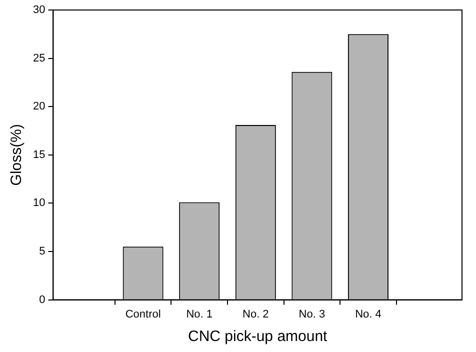  What do you see at coordinates (199, 314) in the screenshot?
I see `x-tick-label: No. 1` at bounding box center [199, 314].